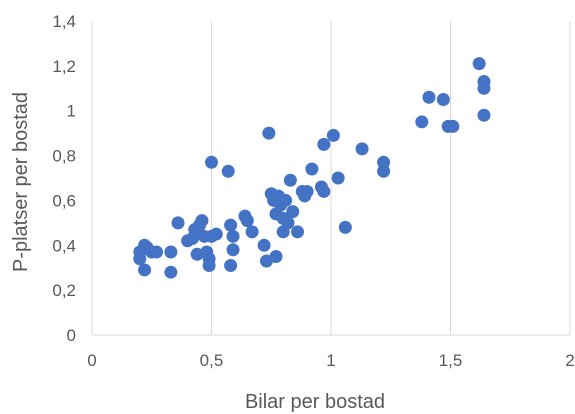 This screenshot has width=575, height=414. Describe the element at coordinates (91, 360) in the screenshot. I see `x-tick-label: 0` at that location.